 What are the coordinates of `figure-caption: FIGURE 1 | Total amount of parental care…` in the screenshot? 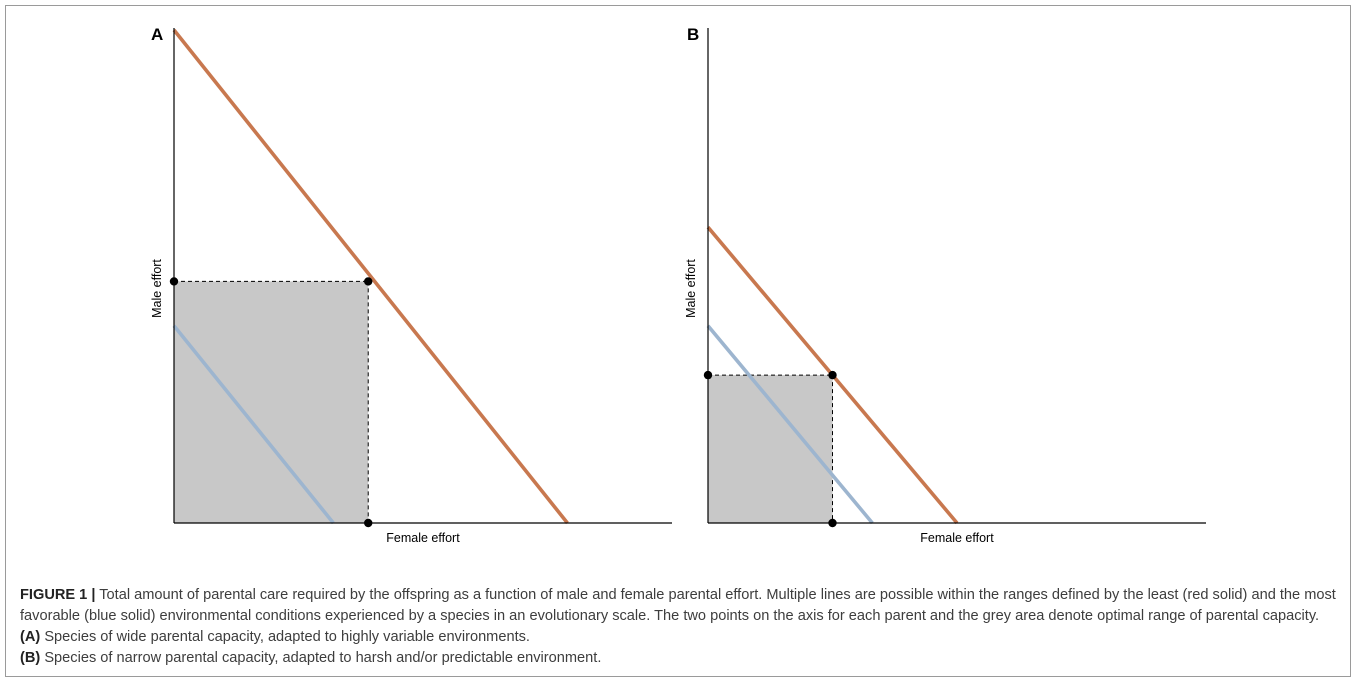 It's located at (680, 627).